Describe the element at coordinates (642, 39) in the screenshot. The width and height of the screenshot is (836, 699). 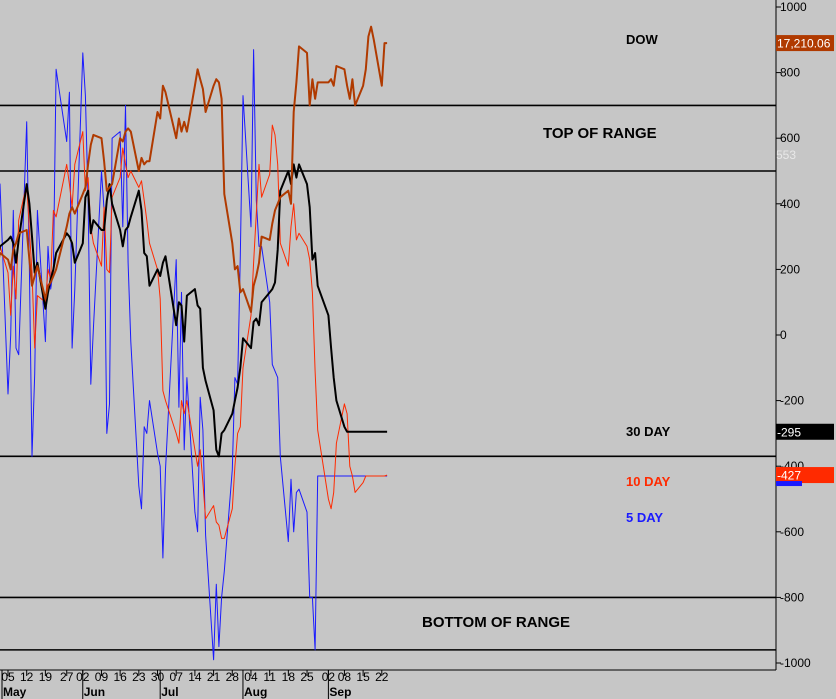
I see `legend-dow: DOW` at that location.